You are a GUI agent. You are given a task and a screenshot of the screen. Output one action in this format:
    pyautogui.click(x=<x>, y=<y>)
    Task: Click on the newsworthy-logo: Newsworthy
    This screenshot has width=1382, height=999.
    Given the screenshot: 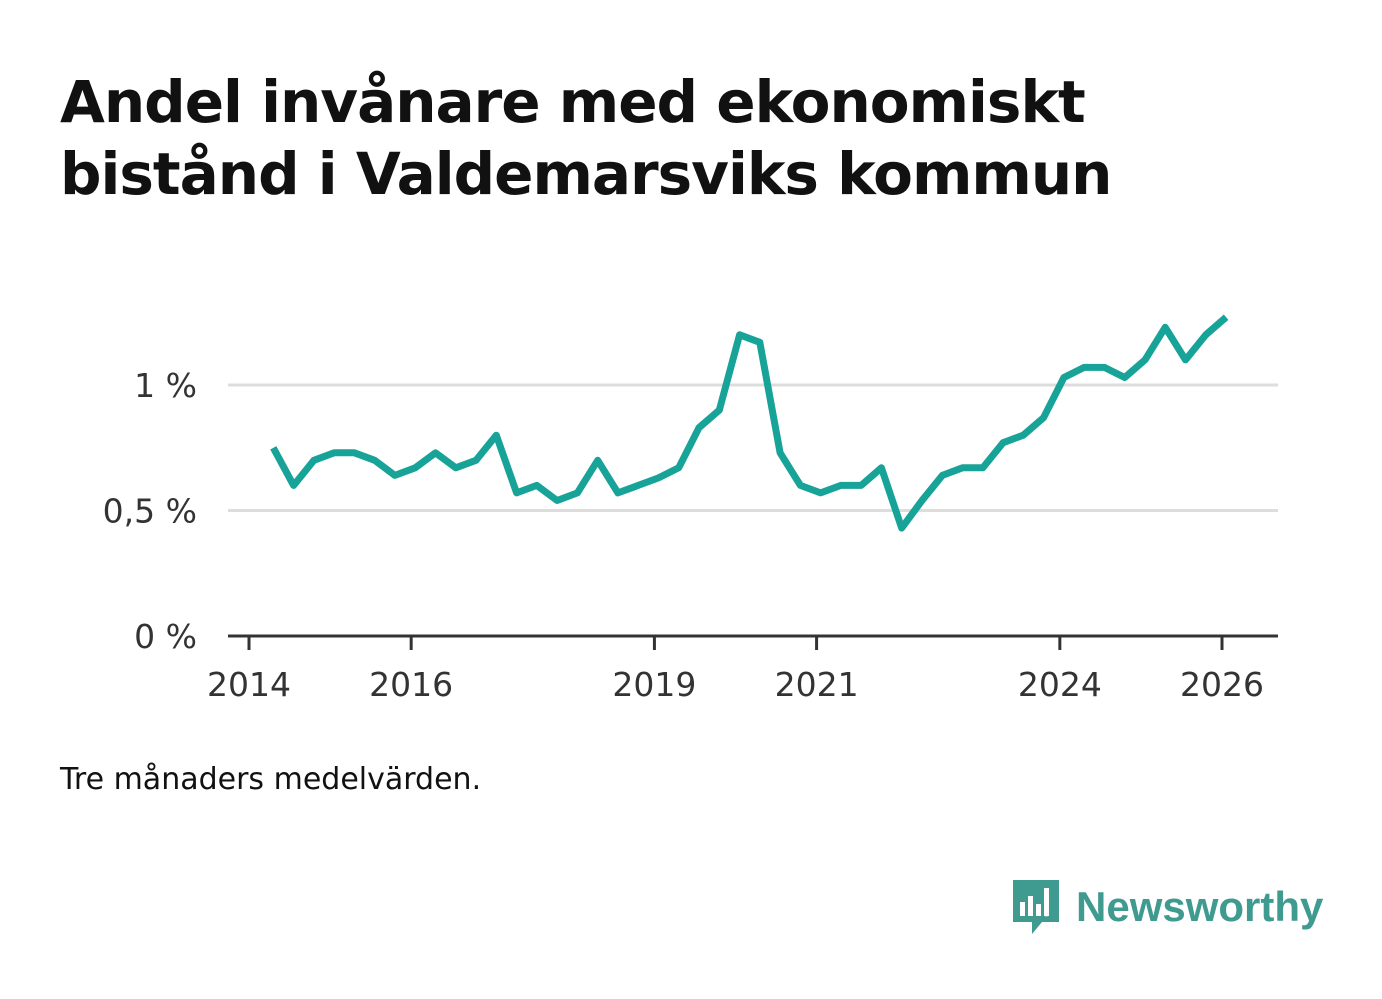 What is the action you would take?
    pyautogui.click(x=1166, y=907)
    